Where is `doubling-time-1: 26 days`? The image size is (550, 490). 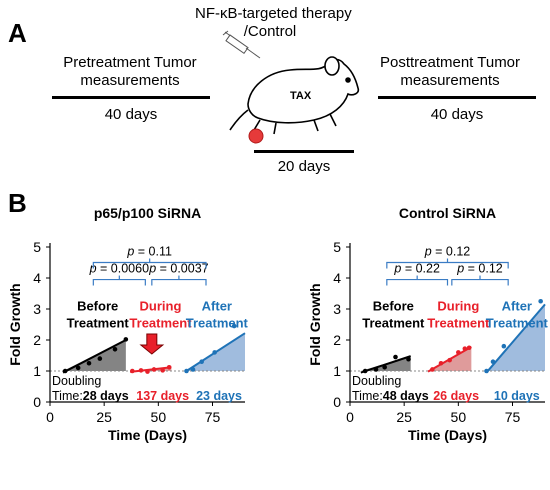
doubling-time-1: 26 days is located at coordinates (456, 396).